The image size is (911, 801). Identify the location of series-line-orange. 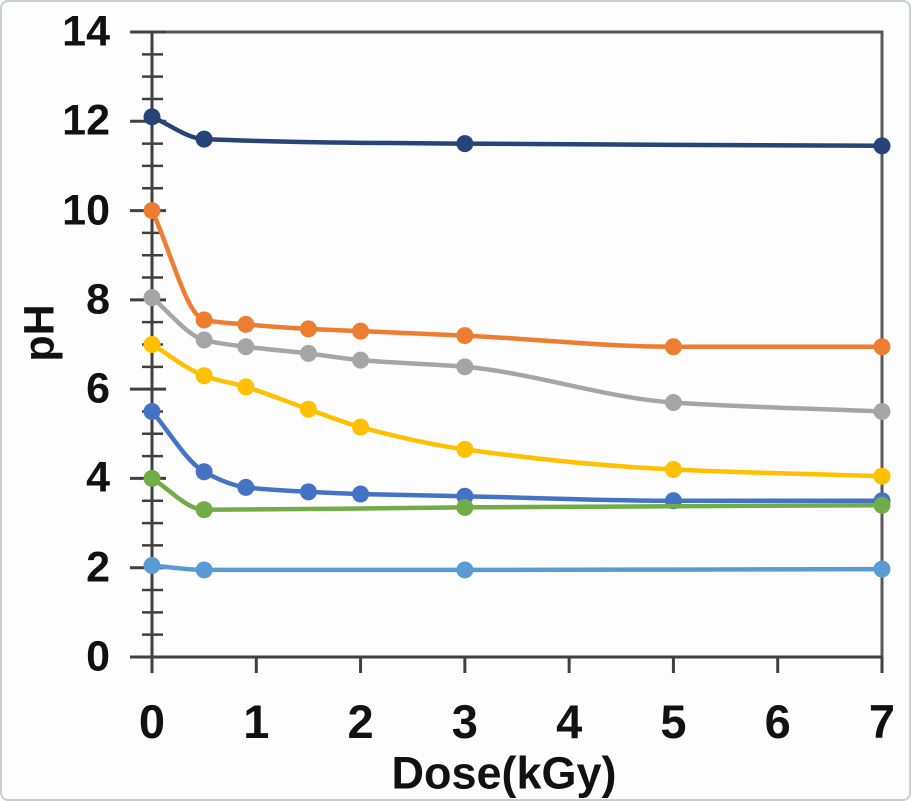
(517, 278).